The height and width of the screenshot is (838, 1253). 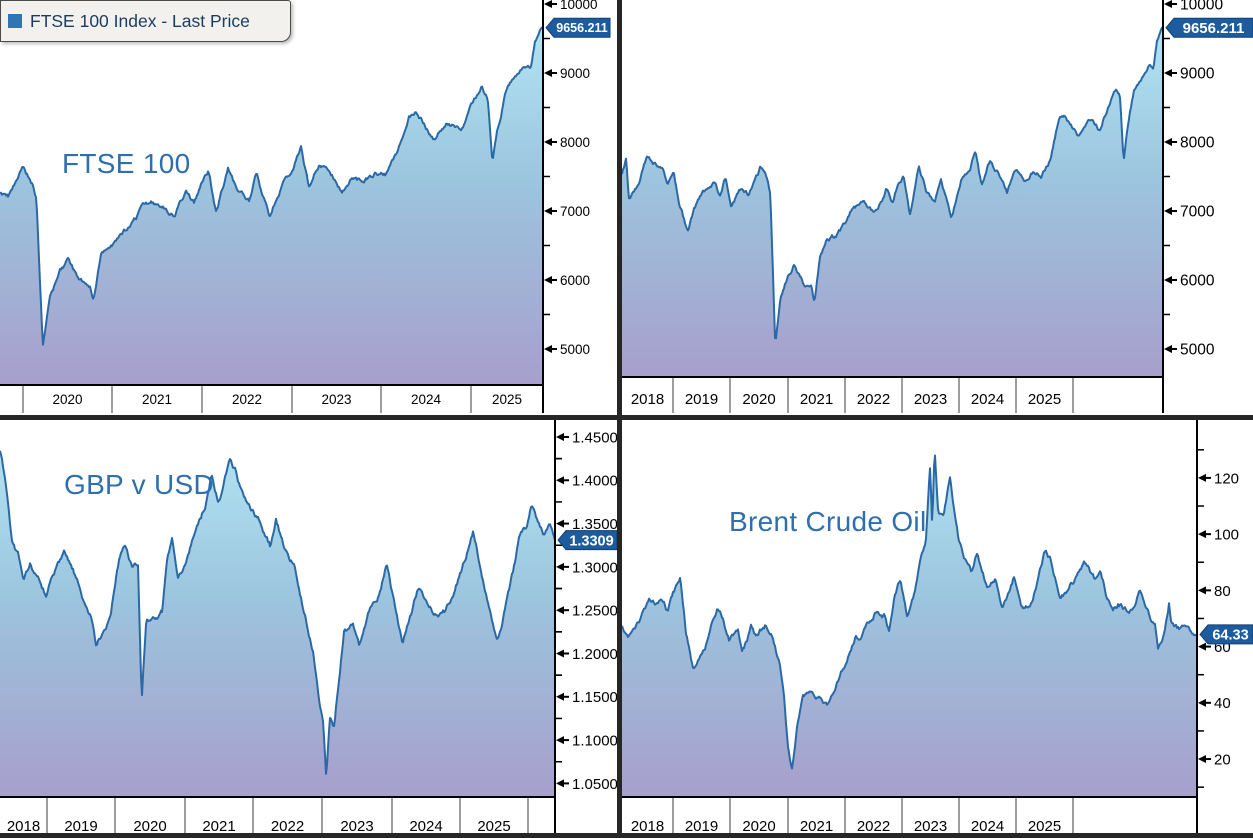 What do you see at coordinates (594, 481) in the screenshot?
I see `svg-text: 1.4000` at bounding box center [594, 481].